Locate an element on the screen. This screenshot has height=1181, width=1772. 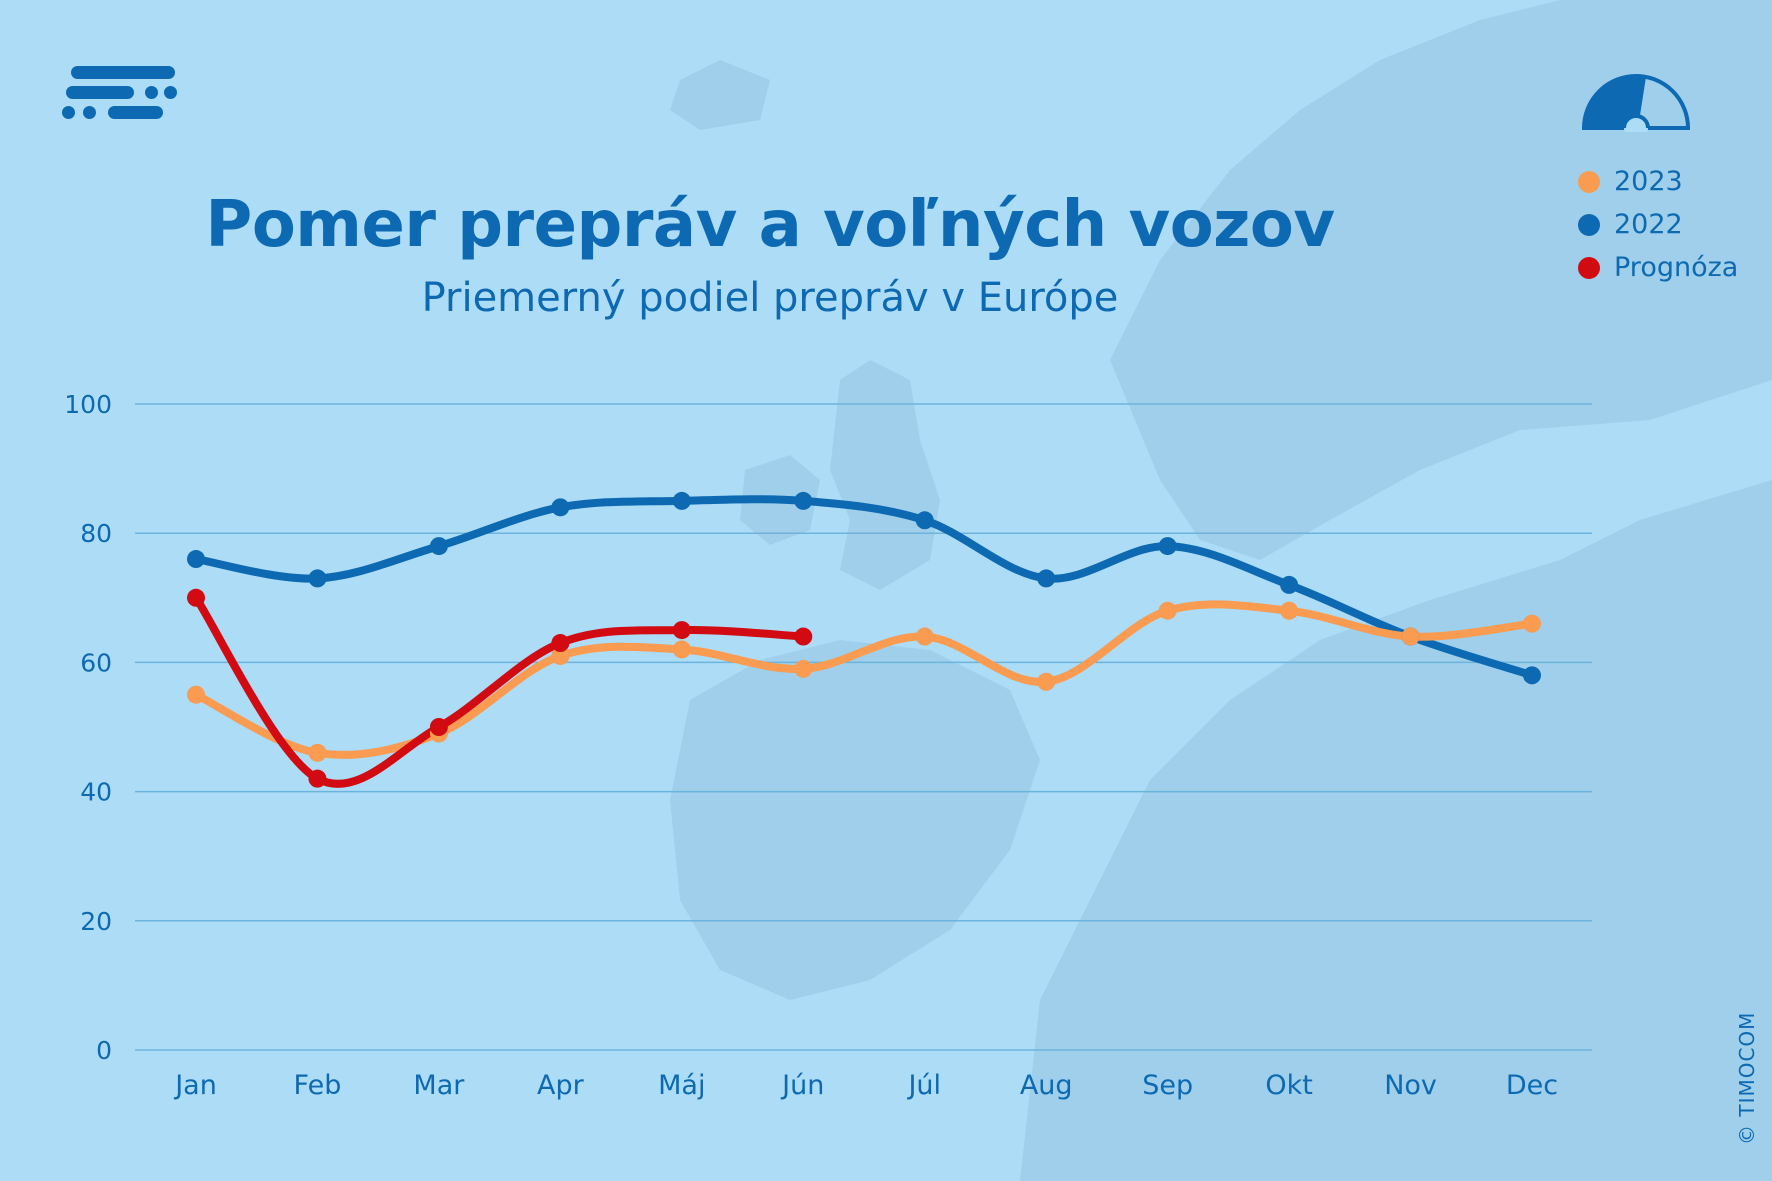
x-tick-label: Jún is located at coordinates (802, 1085).